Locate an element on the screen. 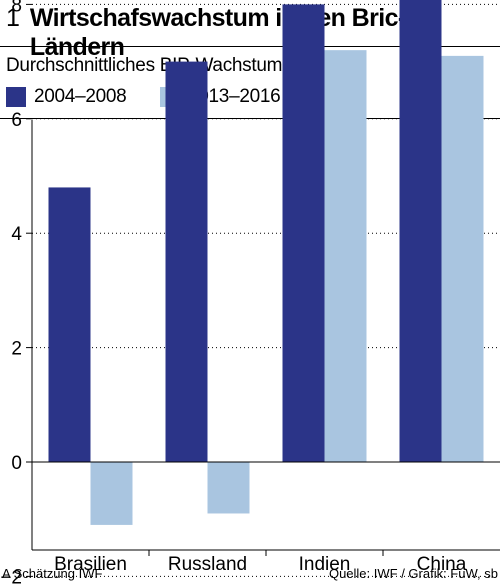 This screenshot has height=586, width=500. footnote: A Schätzung IWF is located at coordinates (52, 573).